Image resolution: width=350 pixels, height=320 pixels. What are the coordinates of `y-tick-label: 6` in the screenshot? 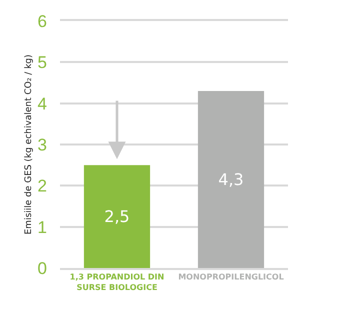 It's located at (42, 21).